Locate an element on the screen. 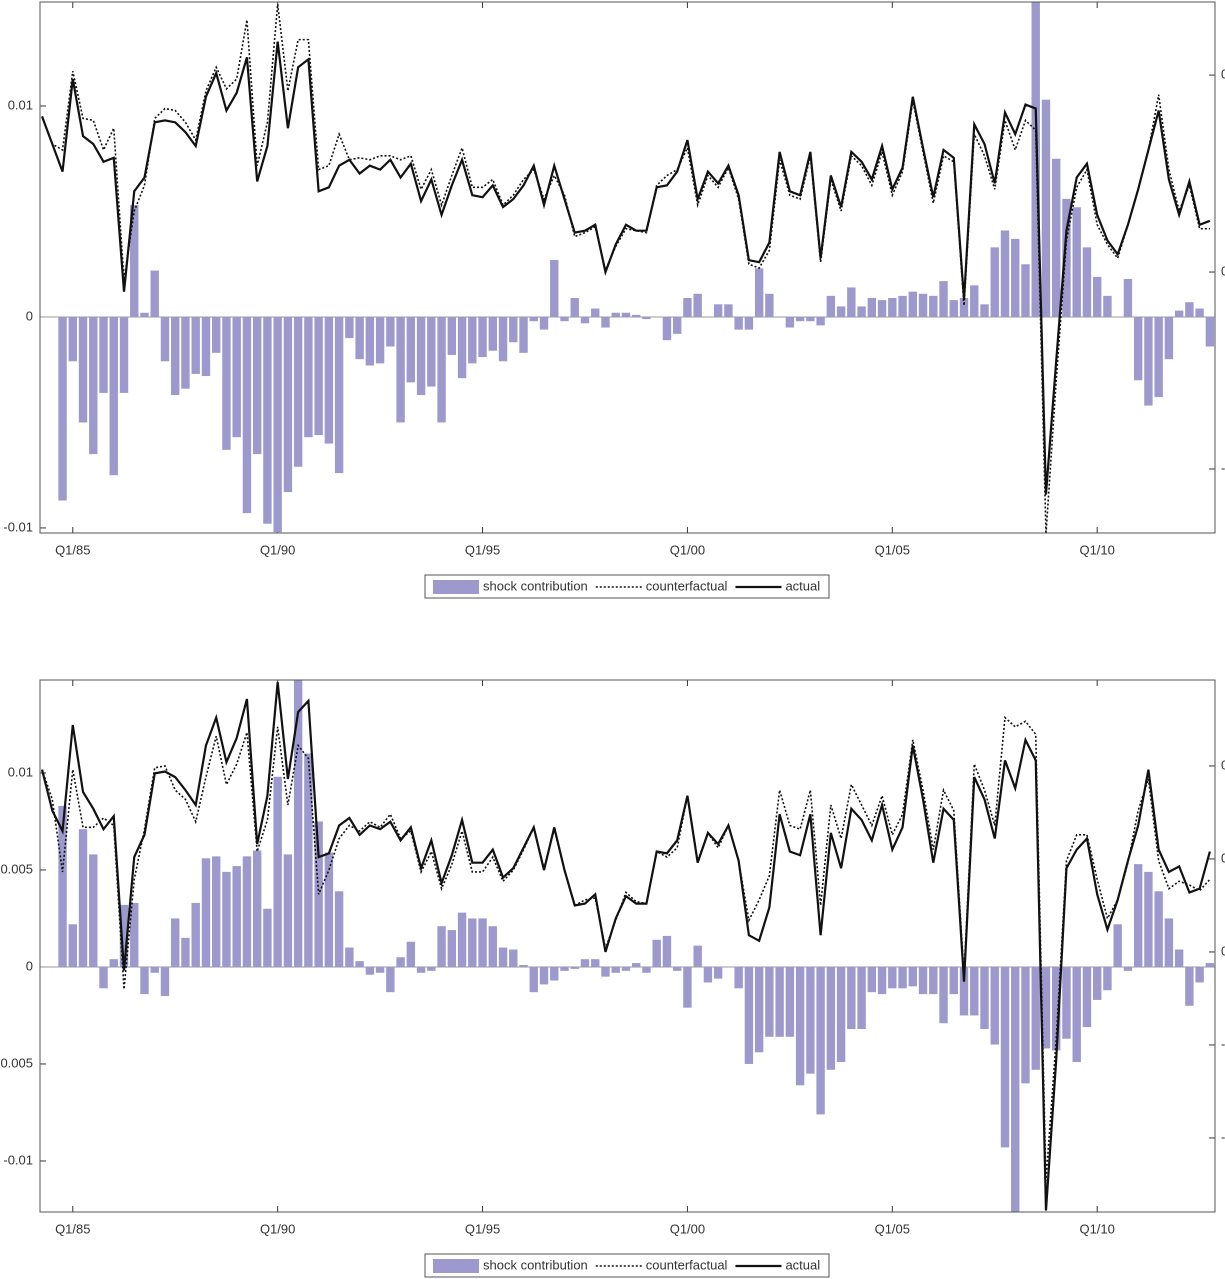 The width and height of the screenshot is (1225, 1279). legend-box is located at coordinates (627, 1265).